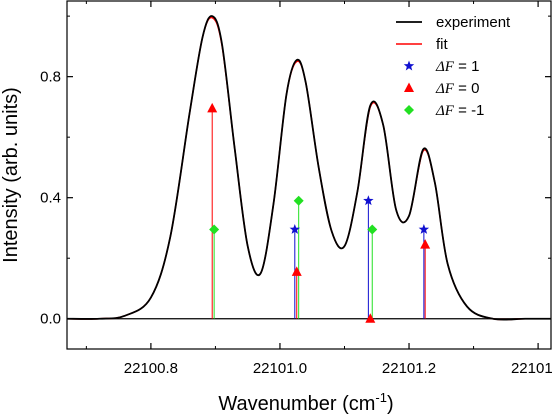 The image size is (552, 417). What do you see at coordinates (409, 65) in the screenshot?
I see `legend-marker-star` at bounding box center [409, 65].